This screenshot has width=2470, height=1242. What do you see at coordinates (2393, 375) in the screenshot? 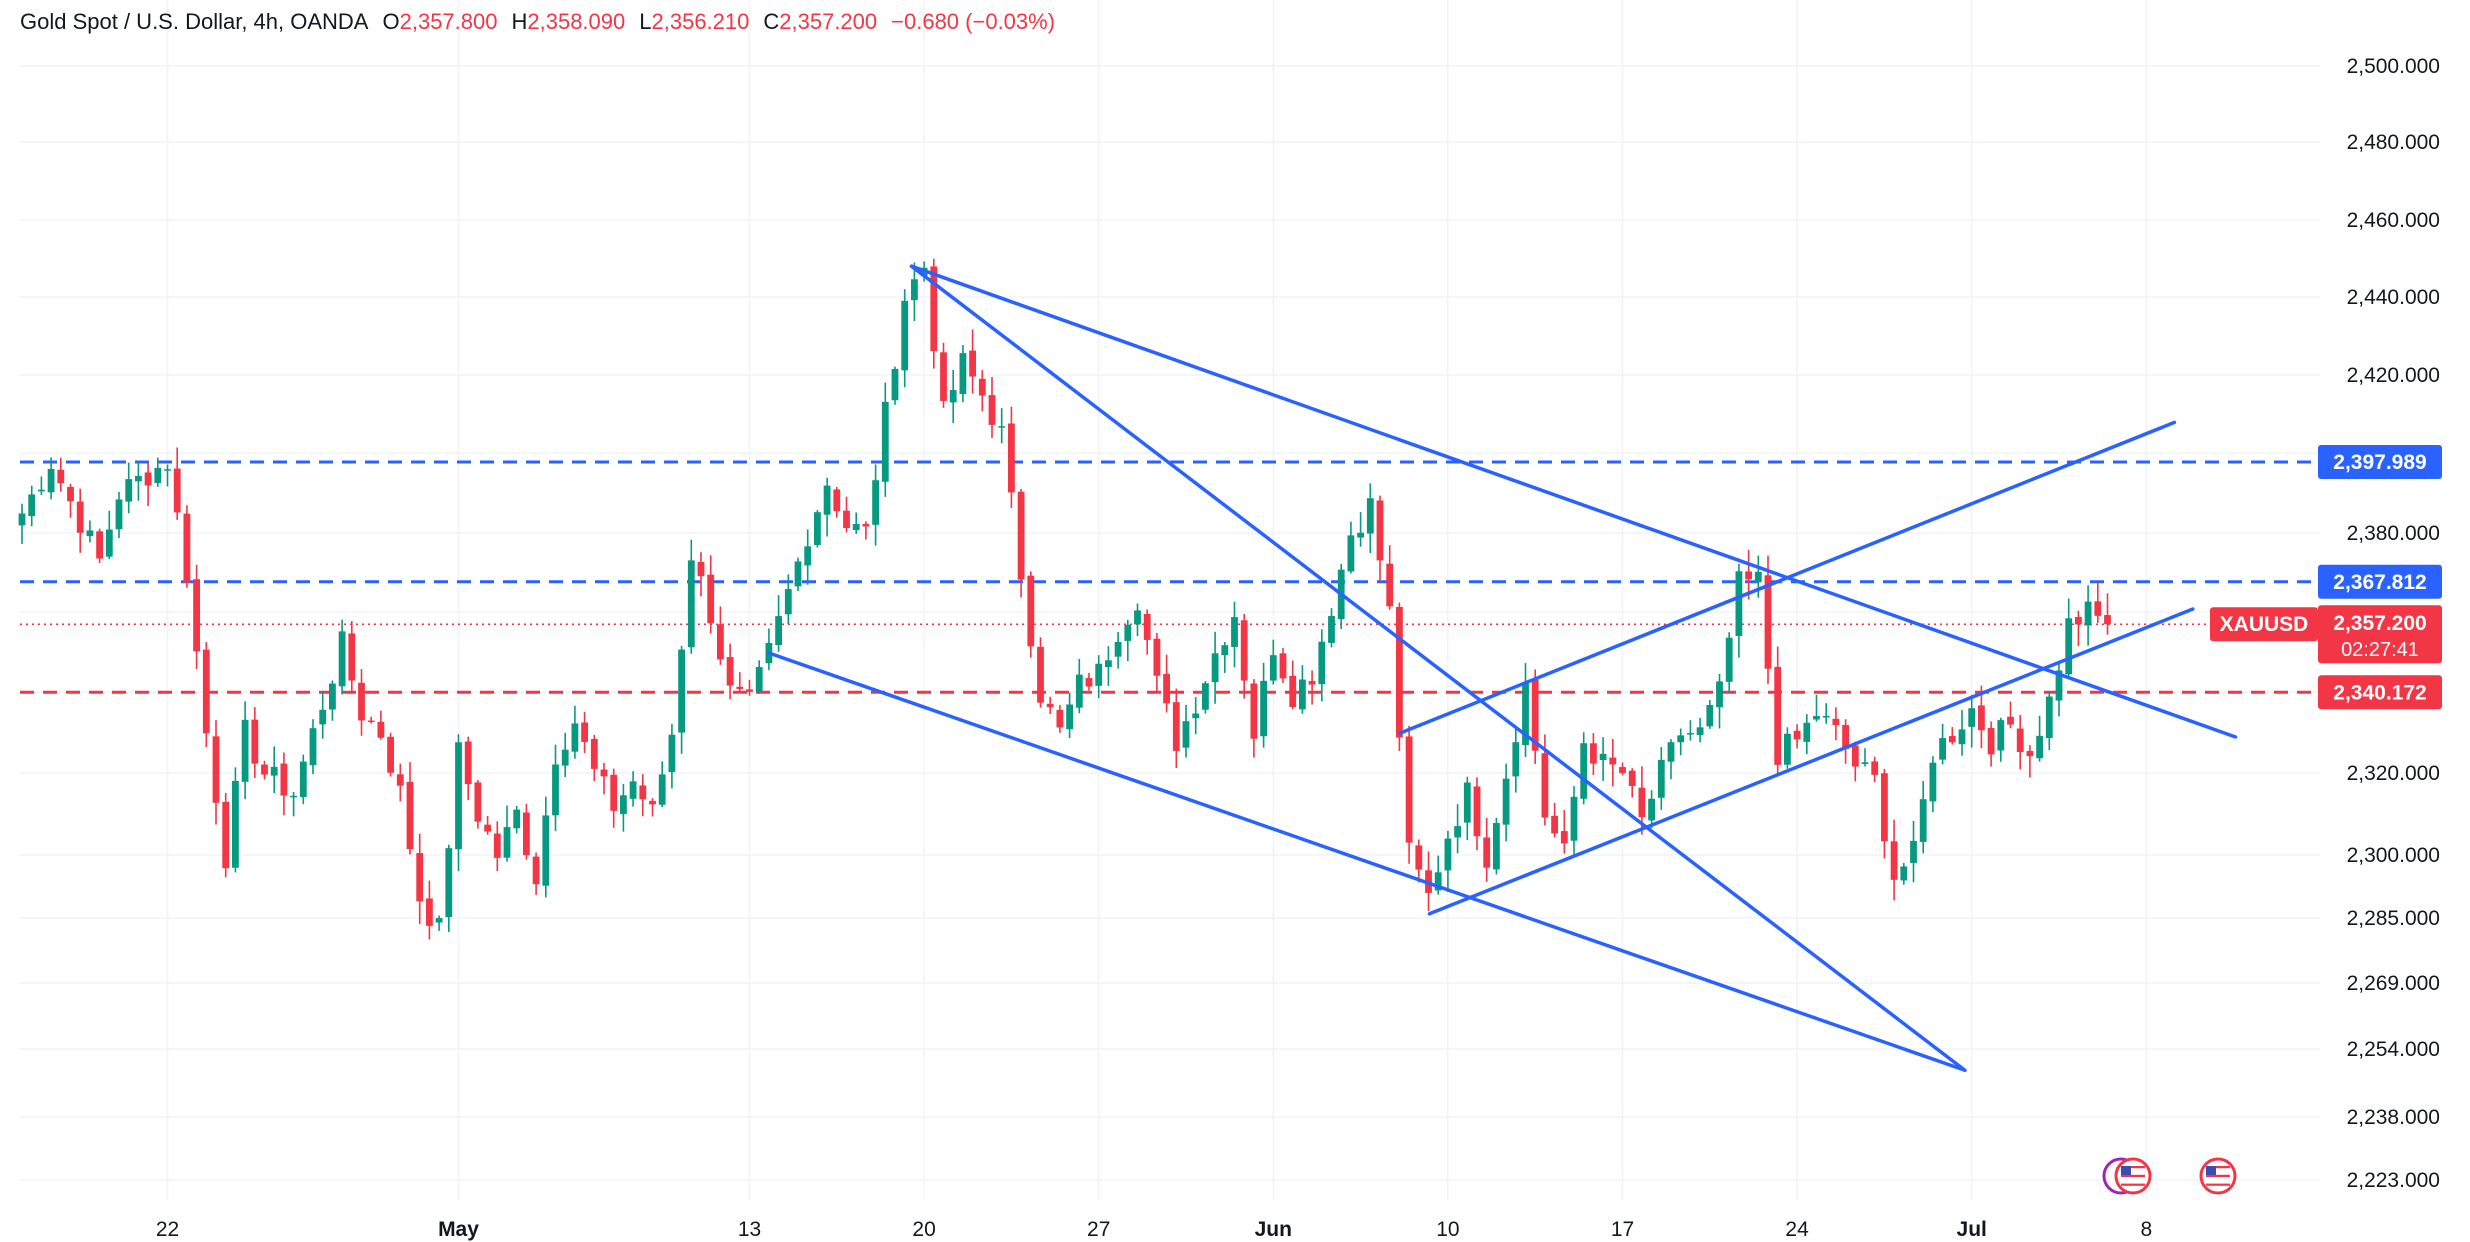
I see `y-tick-label: 2,420.000` at bounding box center [2393, 375].